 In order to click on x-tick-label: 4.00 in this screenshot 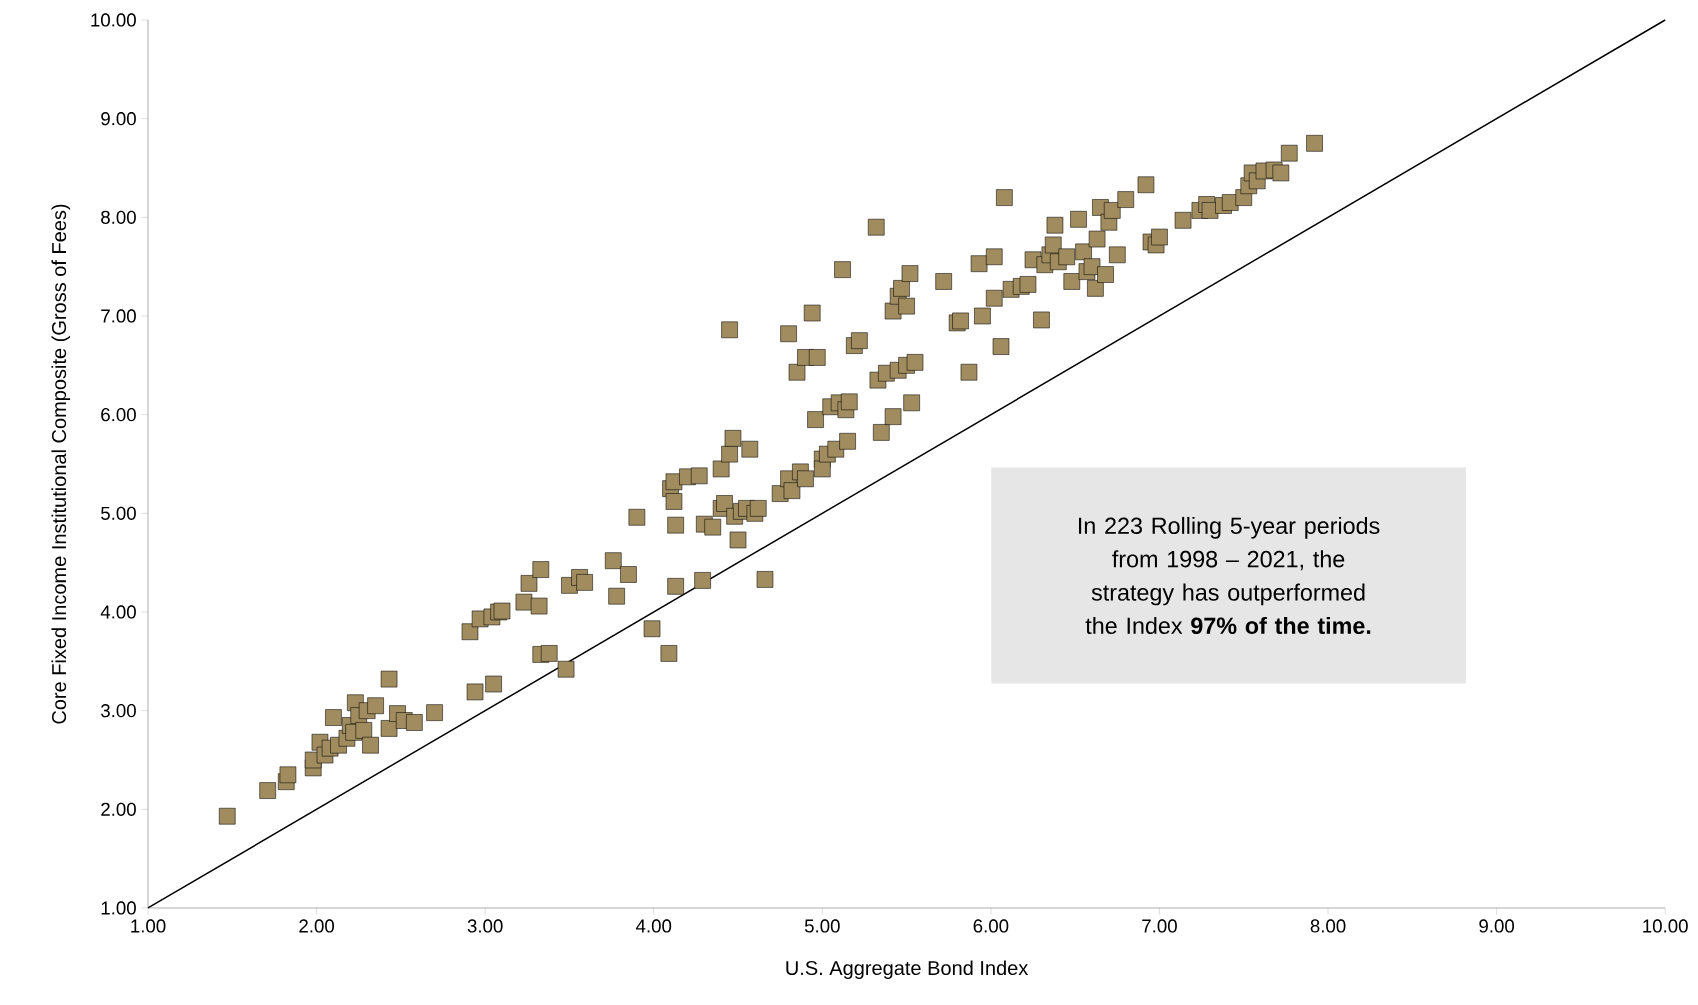, I will do `click(653, 926)`.